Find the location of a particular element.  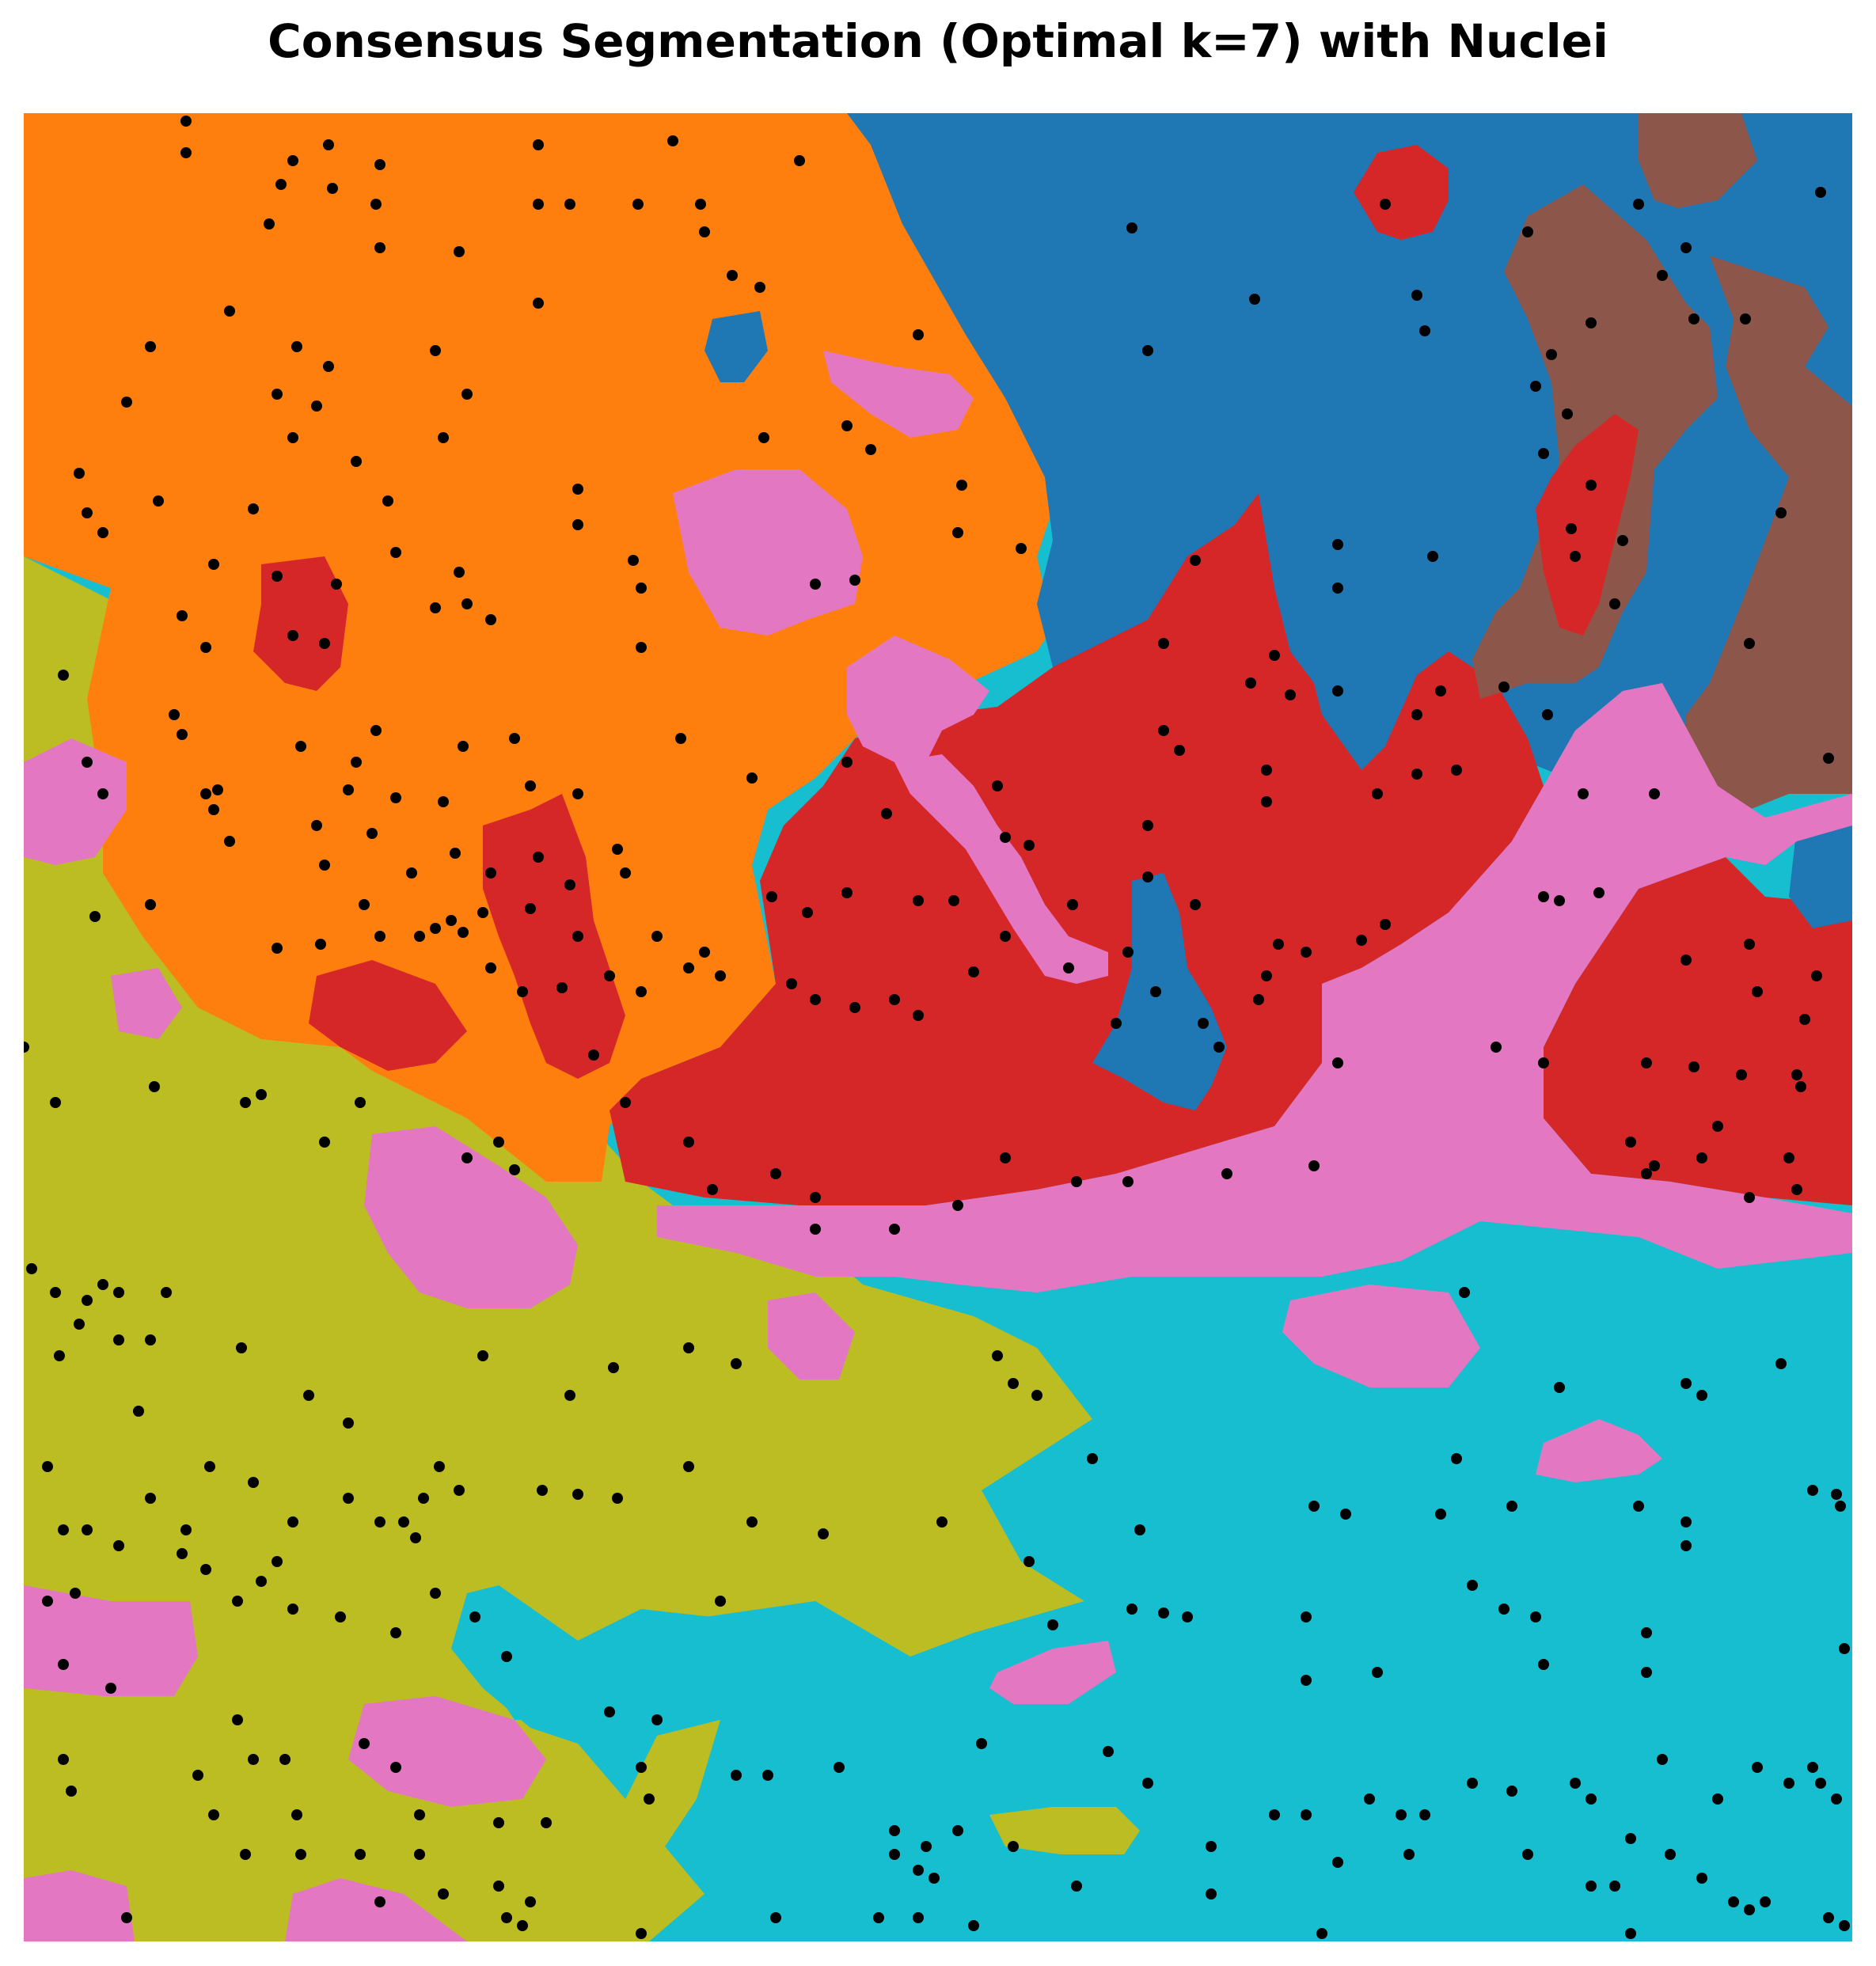

region-olive-patch is located at coordinates (1064, 1830).